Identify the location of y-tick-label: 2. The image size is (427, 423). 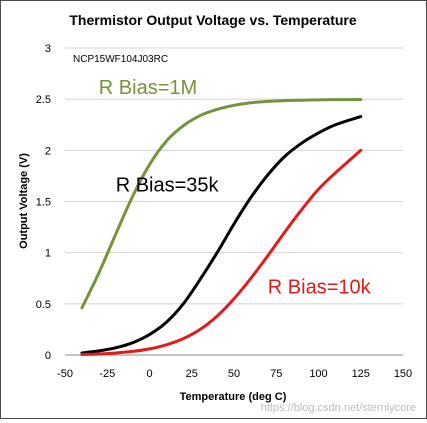
(48, 151).